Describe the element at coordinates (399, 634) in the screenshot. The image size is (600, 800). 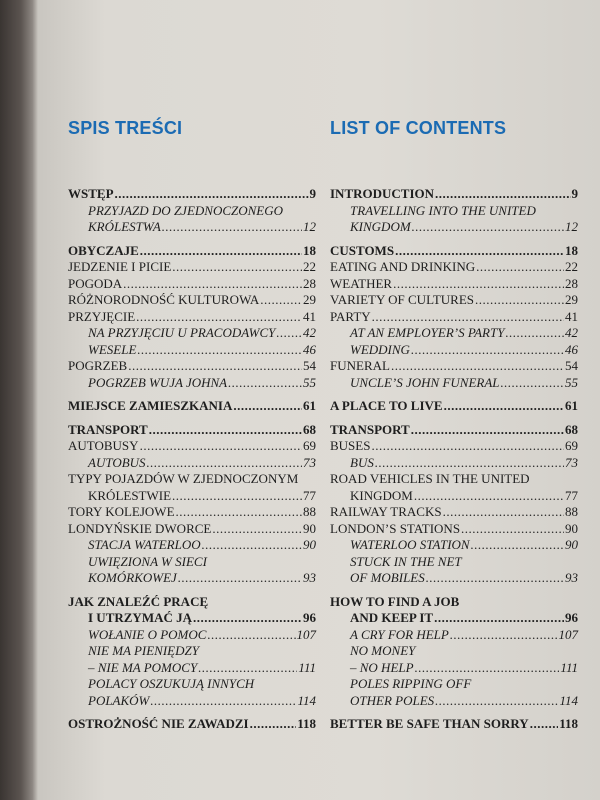
I see `toc-entry-title: A CRY FOR HELP` at that location.